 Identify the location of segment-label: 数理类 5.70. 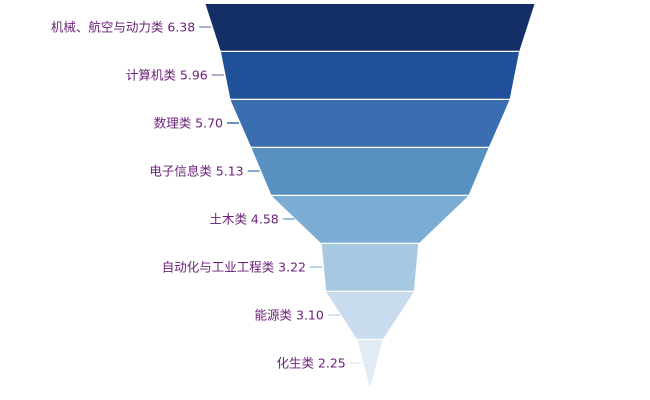
(188, 123).